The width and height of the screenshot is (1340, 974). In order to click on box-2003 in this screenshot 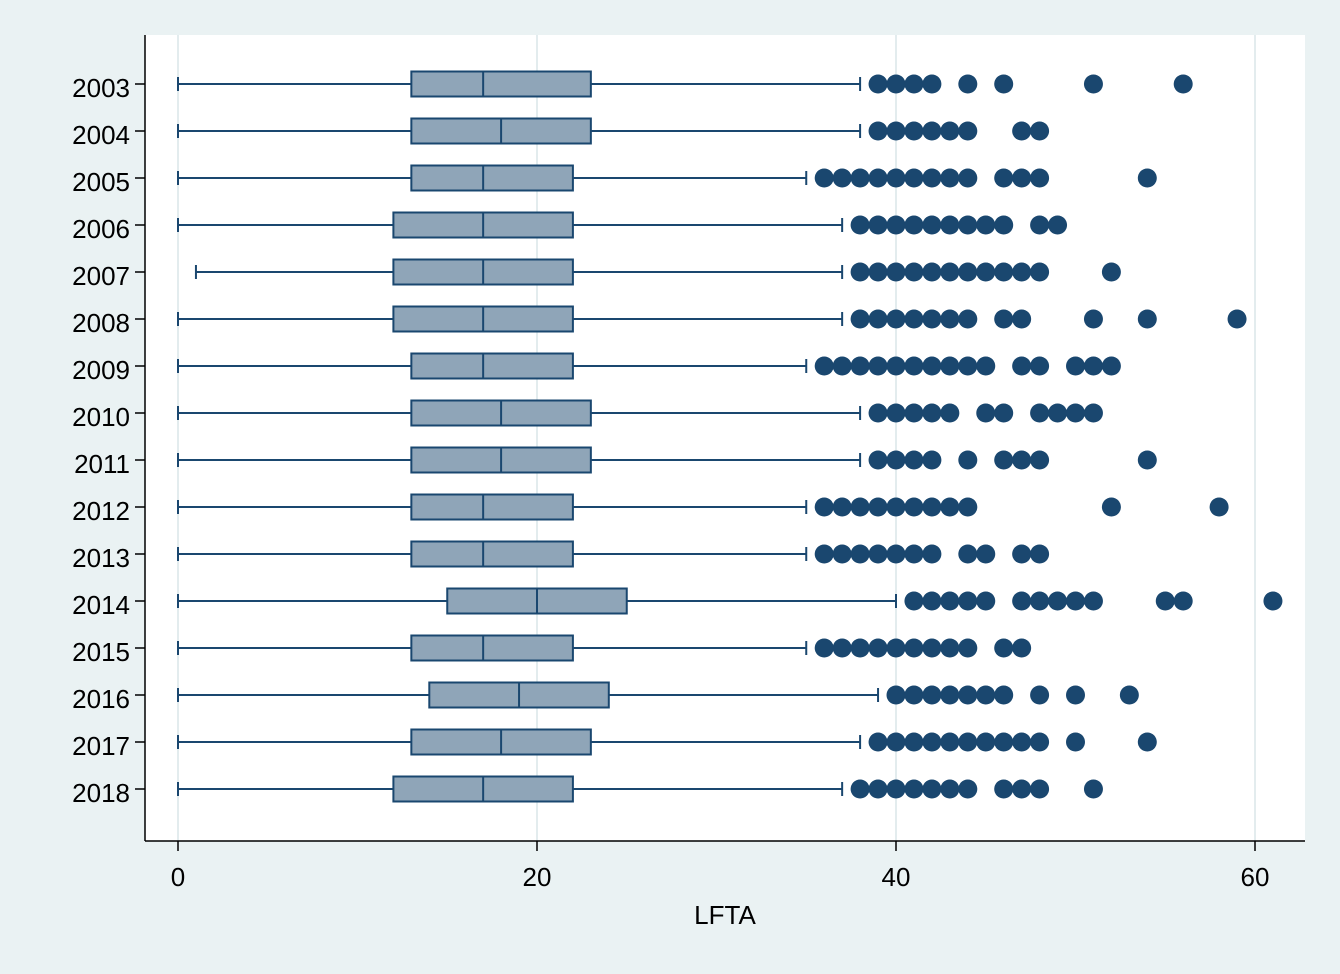, I will do `click(519, 84)`.